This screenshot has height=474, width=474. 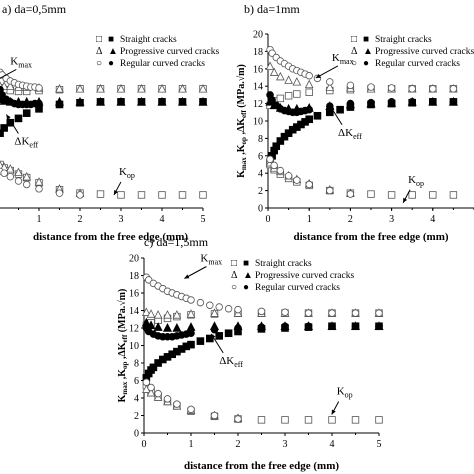 I want to click on annotation-label: ΔKeff, so click(x=26, y=142).